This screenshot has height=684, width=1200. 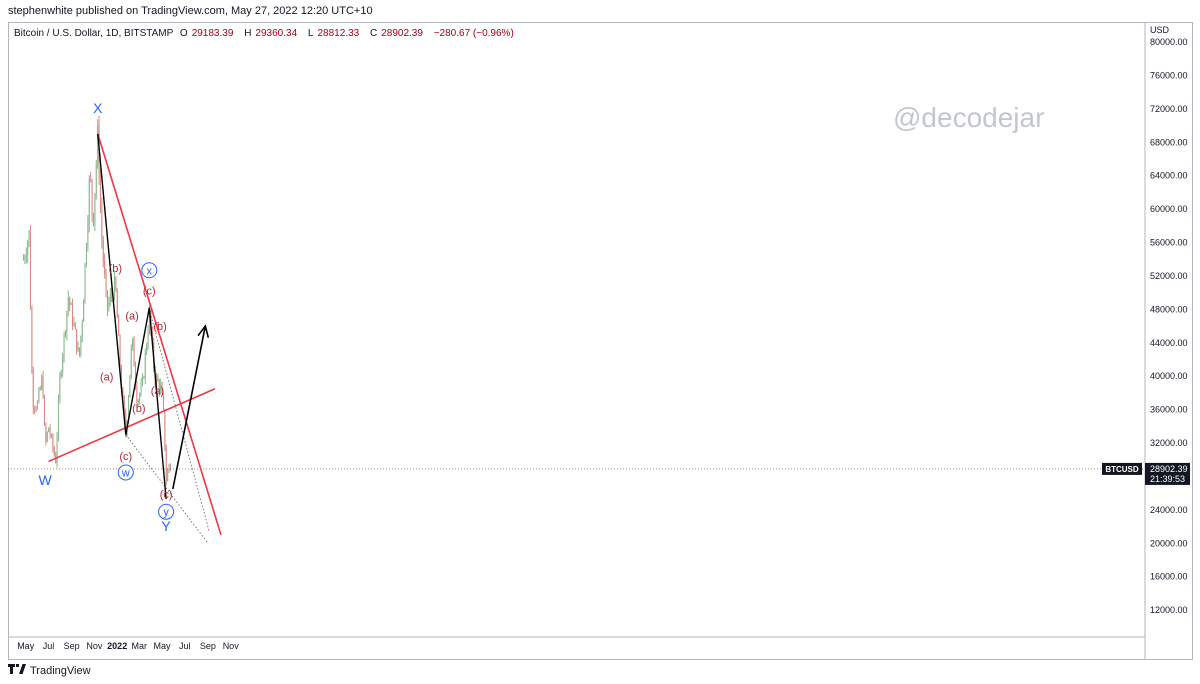 I want to click on y-tick-label: 64000.00, so click(x=1169, y=176).